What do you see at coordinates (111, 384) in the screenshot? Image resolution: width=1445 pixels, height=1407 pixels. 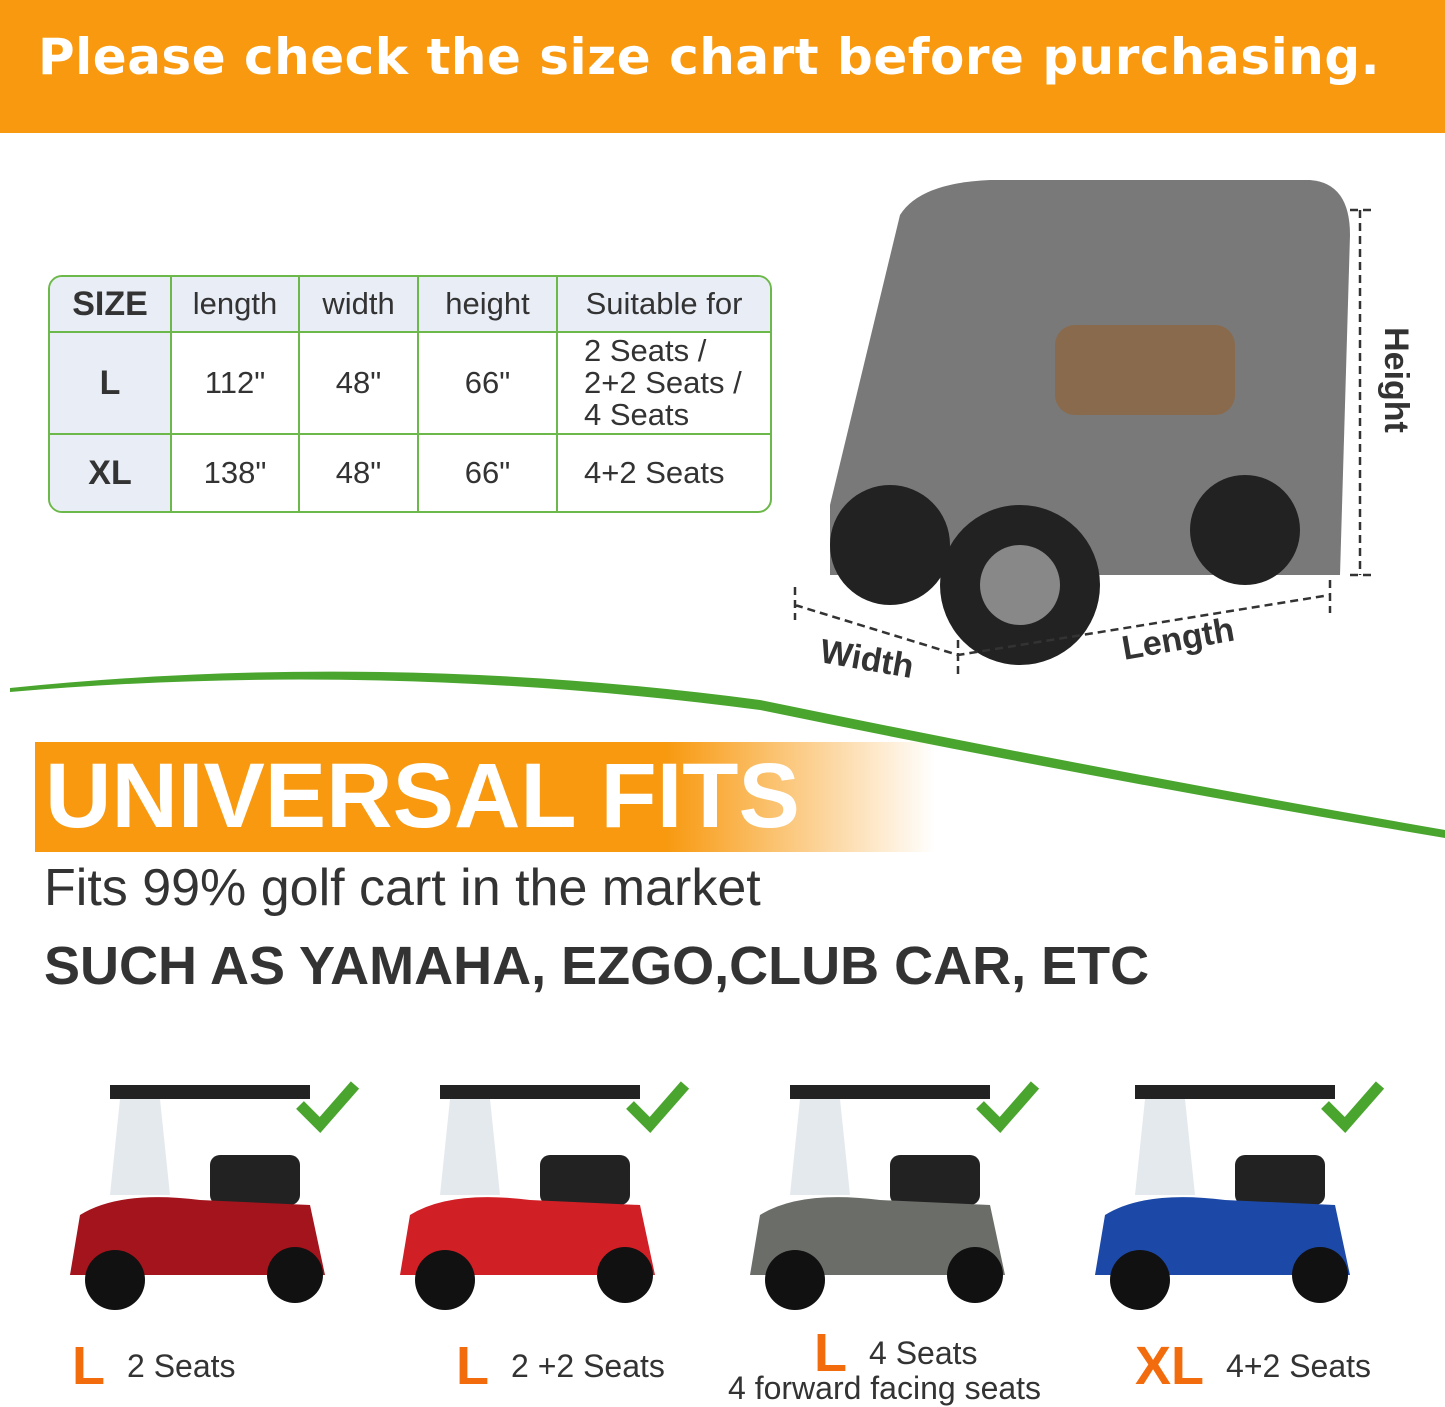 I see `cell-size: L` at bounding box center [111, 384].